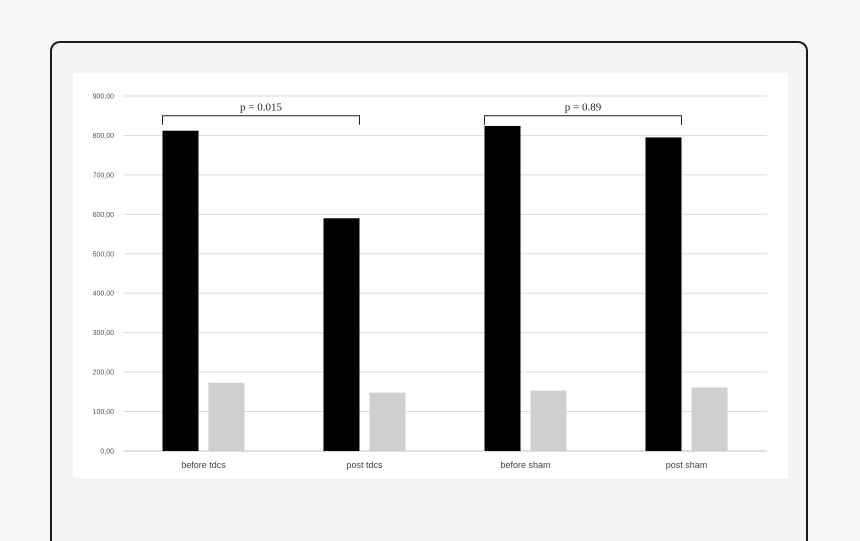 This screenshot has height=541, width=860. What do you see at coordinates (104, 333) in the screenshot?
I see `y-tick-label: 300,00` at bounding box center [104, 333].